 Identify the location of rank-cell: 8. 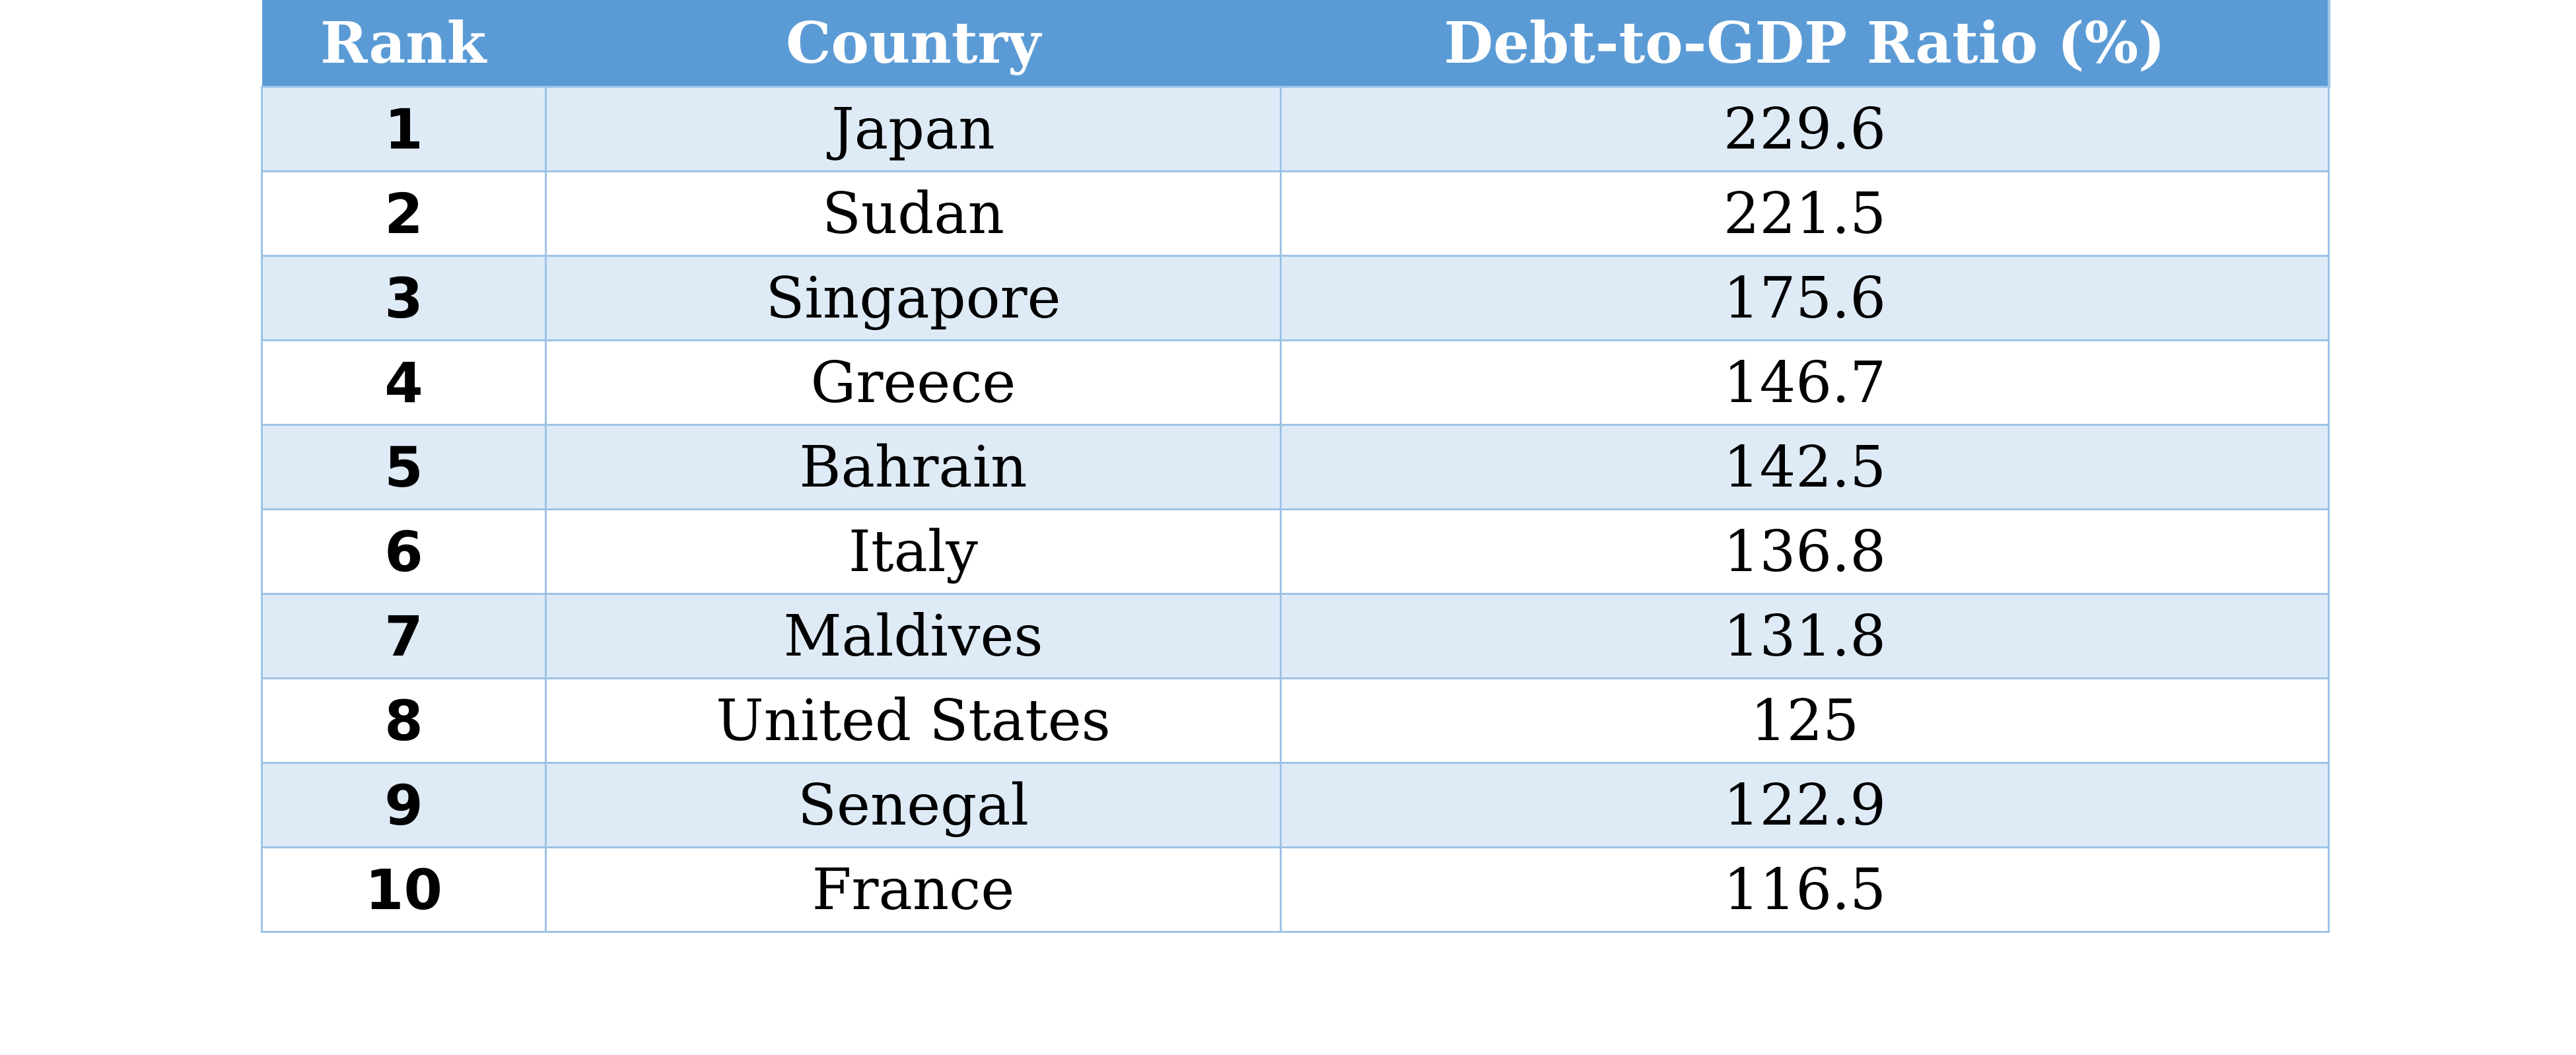
(404, 720).